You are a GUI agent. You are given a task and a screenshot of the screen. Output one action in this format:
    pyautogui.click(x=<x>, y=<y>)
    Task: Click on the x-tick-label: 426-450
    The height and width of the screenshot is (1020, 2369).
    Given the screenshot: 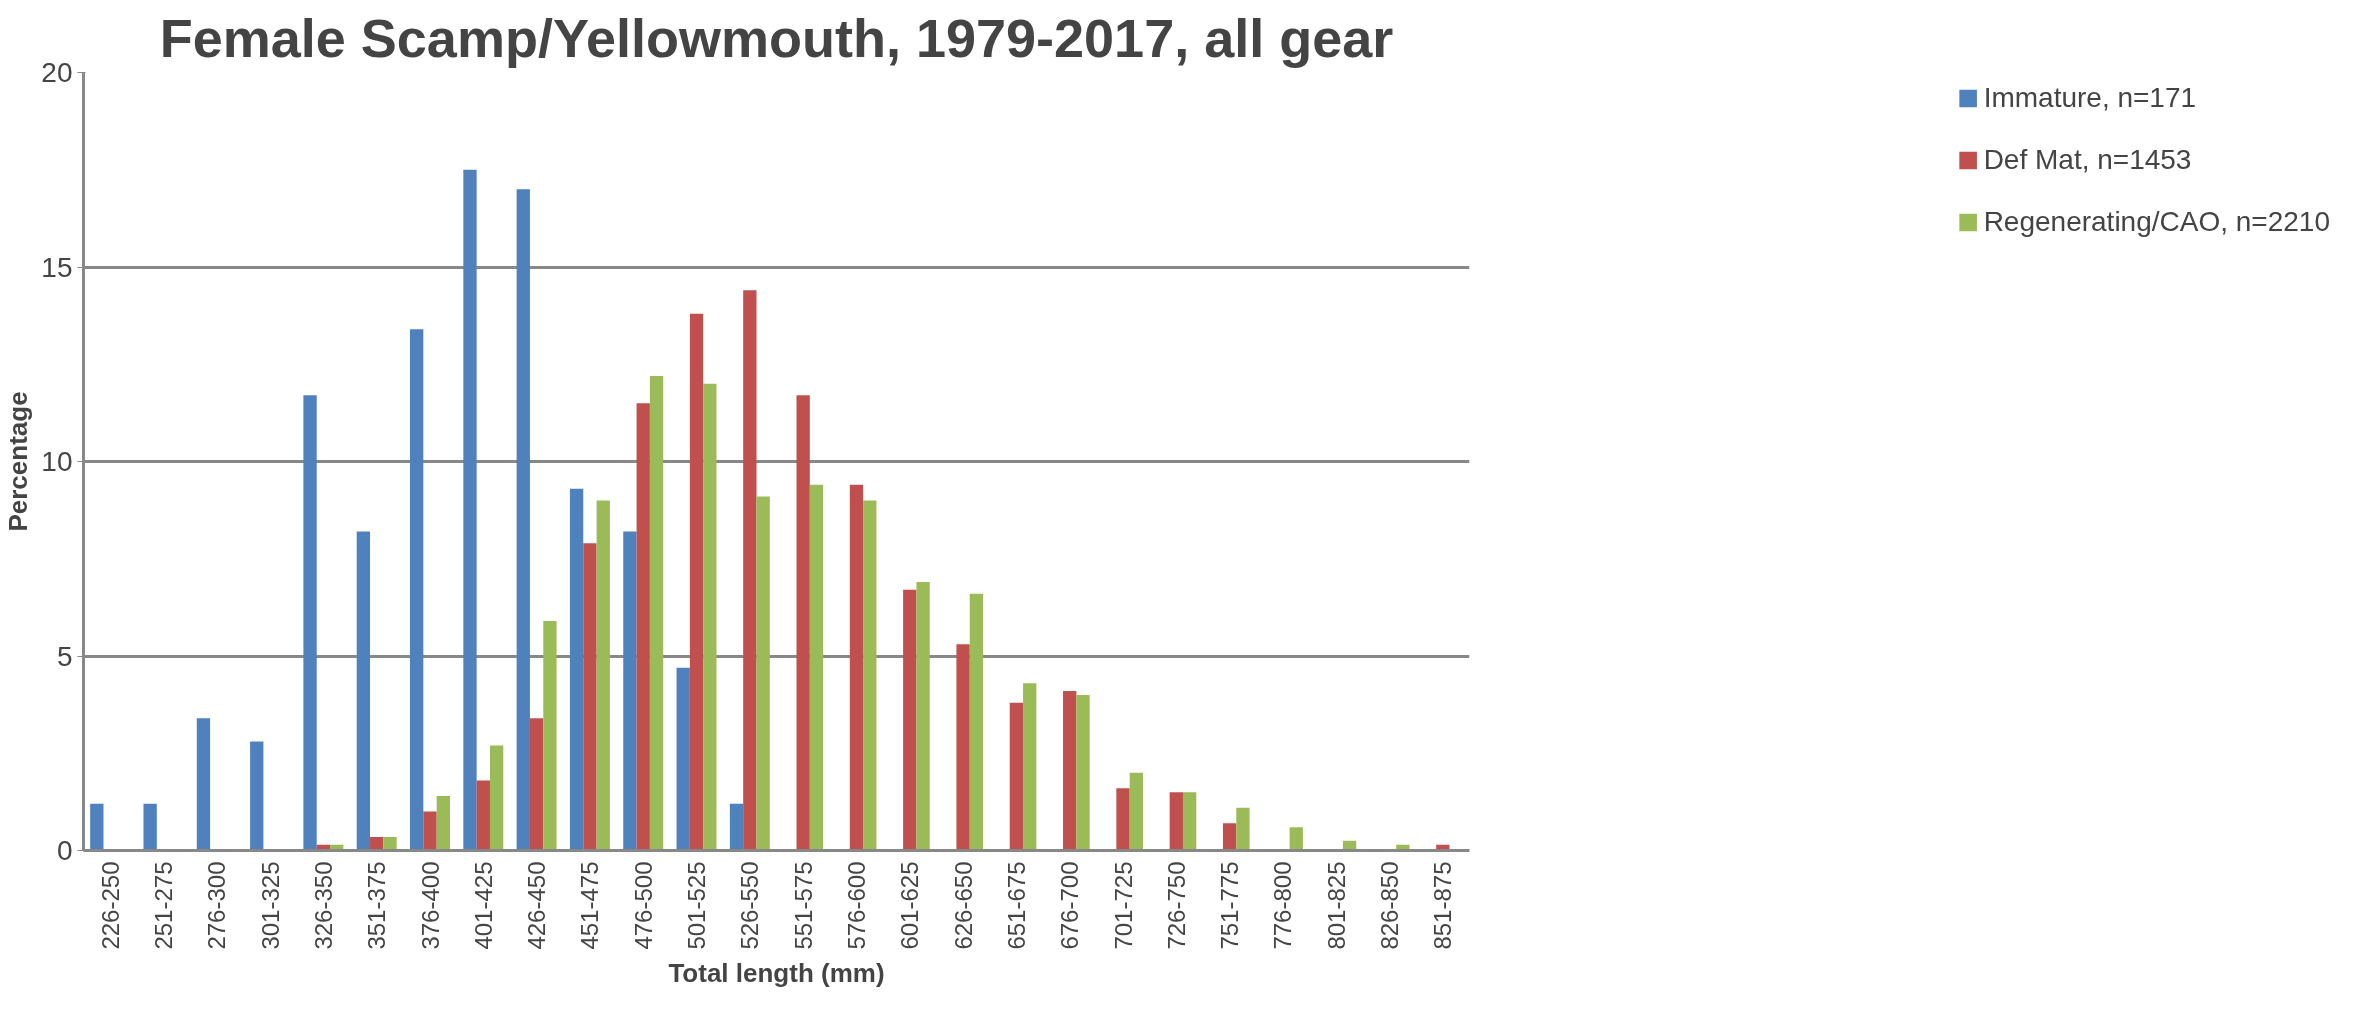 What is the action you would take?
    pyautogui.click(x=537, y=905)
    